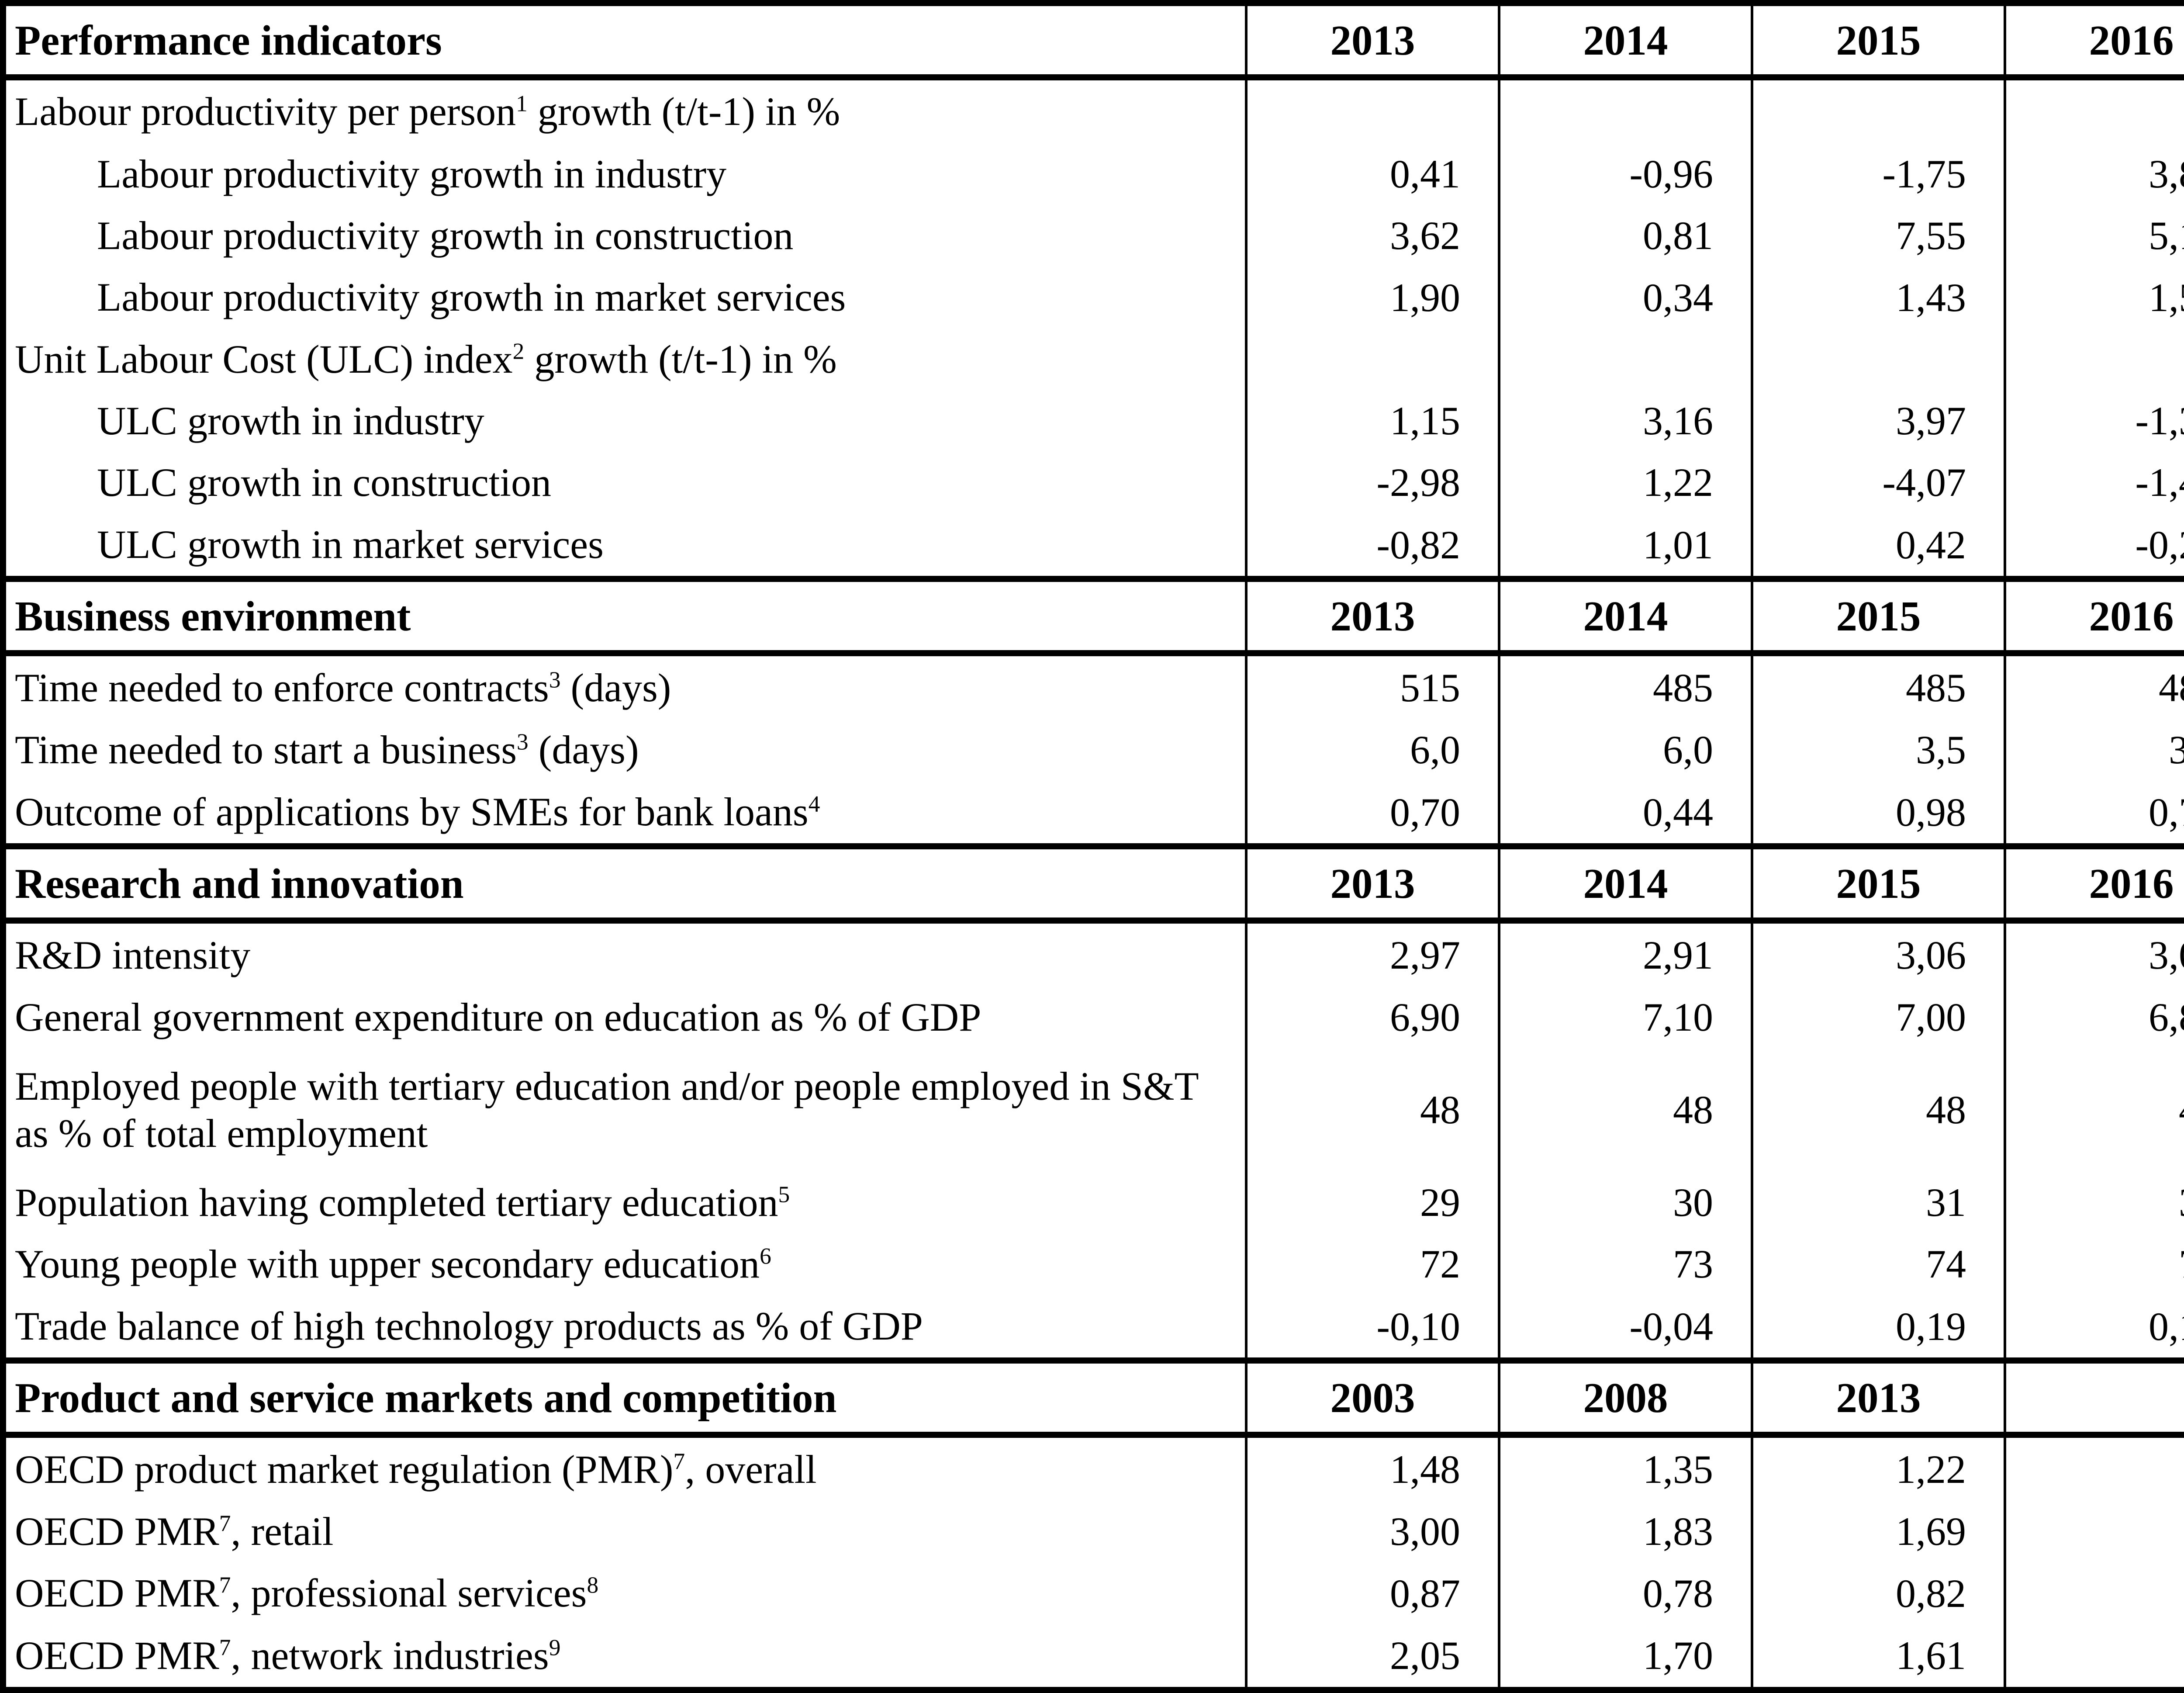 The image size is (2184, 1693). I want to click on year-header, so click(2094, 1397).